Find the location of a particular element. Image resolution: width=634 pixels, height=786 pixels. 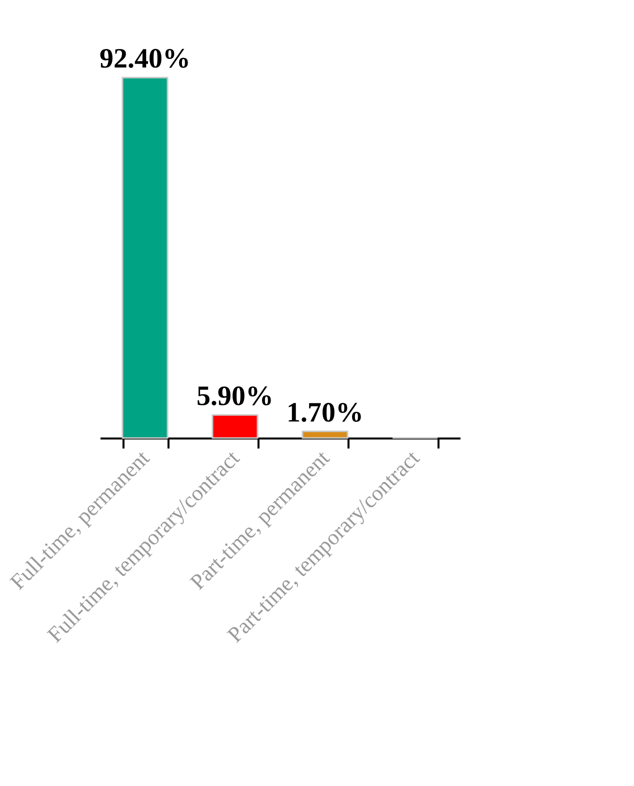

data-label: 5.90% is located at coordinates (235, 396).